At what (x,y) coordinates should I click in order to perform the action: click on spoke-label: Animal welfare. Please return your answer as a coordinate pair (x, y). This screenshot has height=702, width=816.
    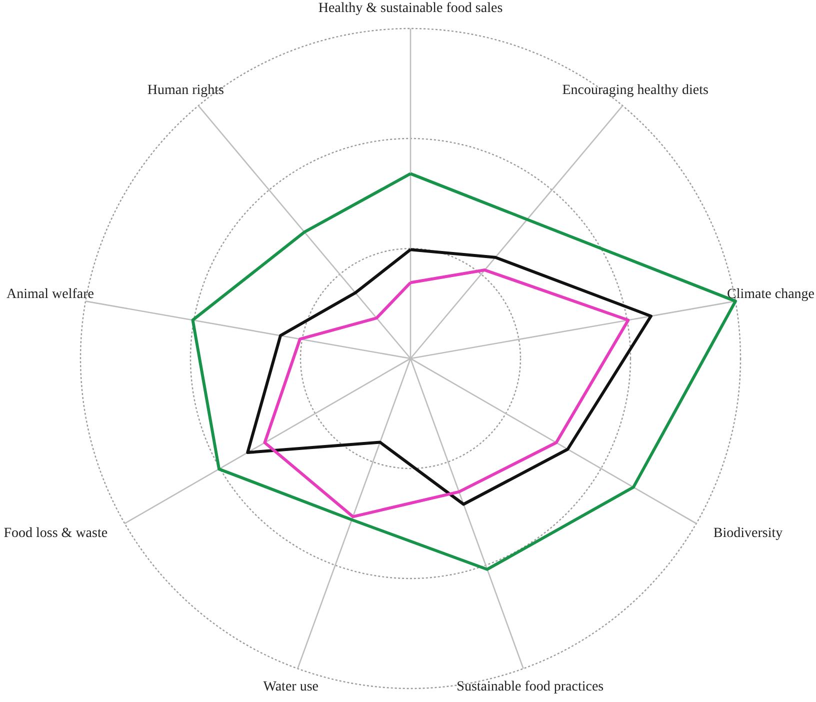
    Looking at the image, I should click on (50, 294).